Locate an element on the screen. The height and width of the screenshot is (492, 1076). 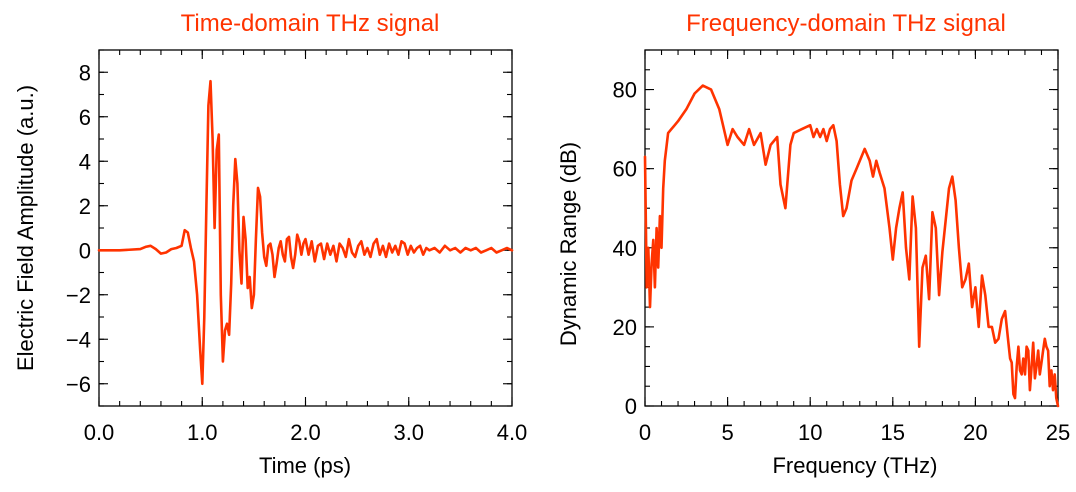
y-axis-label: Dynamic Range (dB) is located at coordinates (568, 244).